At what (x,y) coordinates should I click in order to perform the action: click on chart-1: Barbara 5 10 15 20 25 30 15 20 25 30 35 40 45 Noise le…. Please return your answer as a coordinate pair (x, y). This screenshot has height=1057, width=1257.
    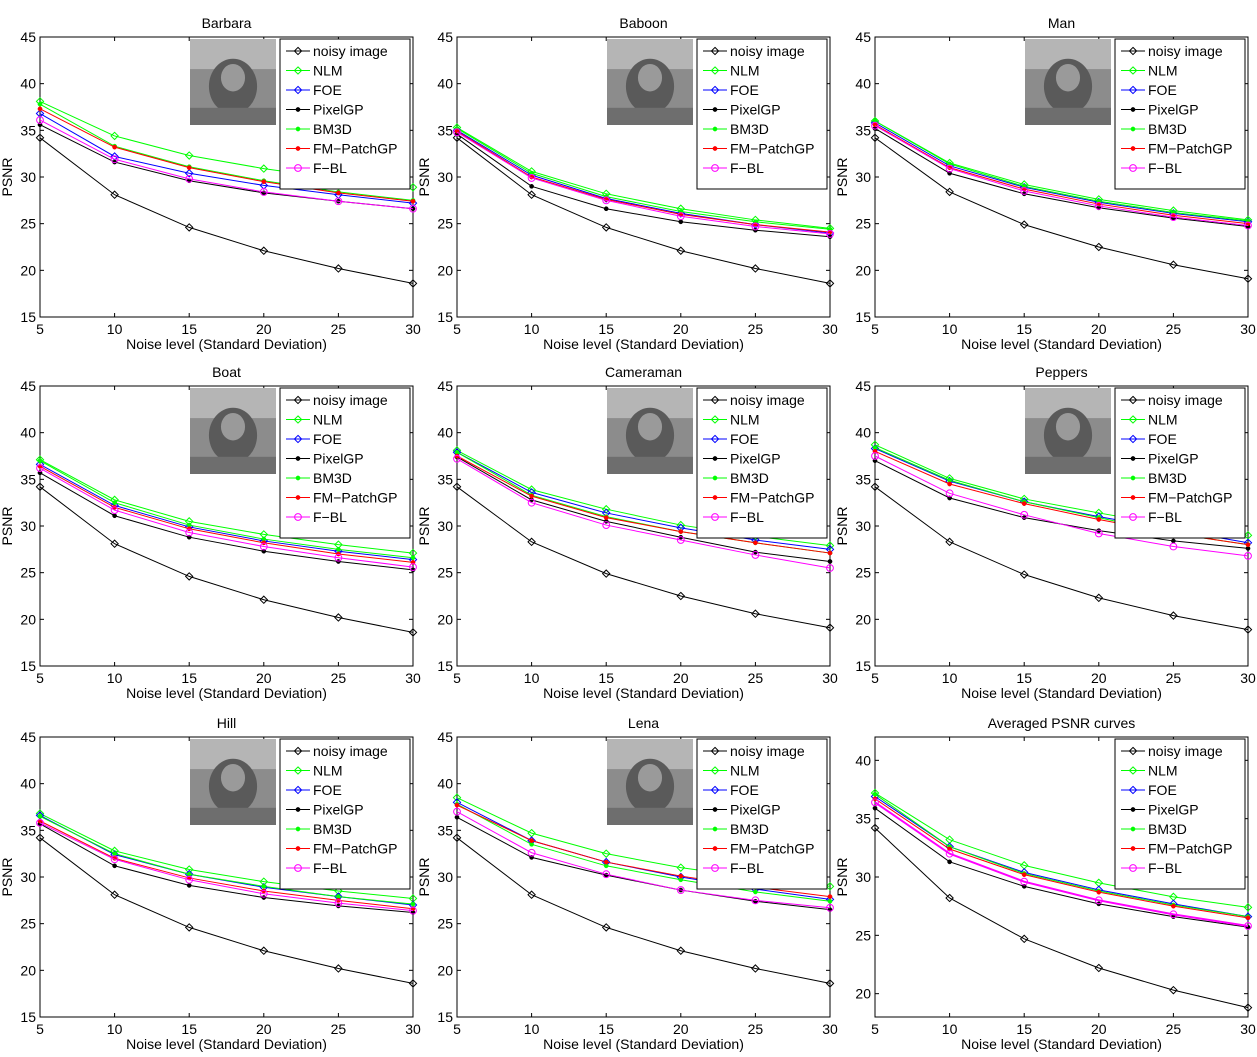
    Looking at the image, I should click on (210, 183).